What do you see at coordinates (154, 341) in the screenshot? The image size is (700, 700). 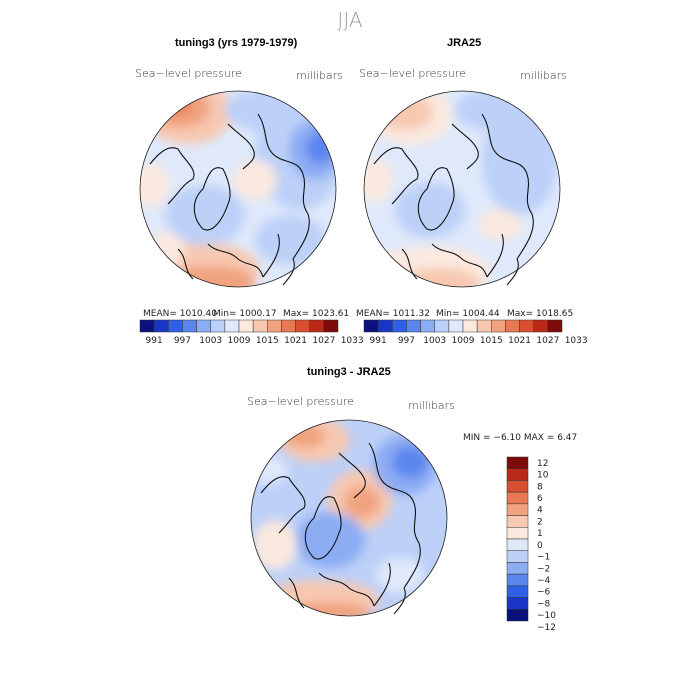 I see `panel1-colorbar-tick: 991` at bounding box center [154, 341].